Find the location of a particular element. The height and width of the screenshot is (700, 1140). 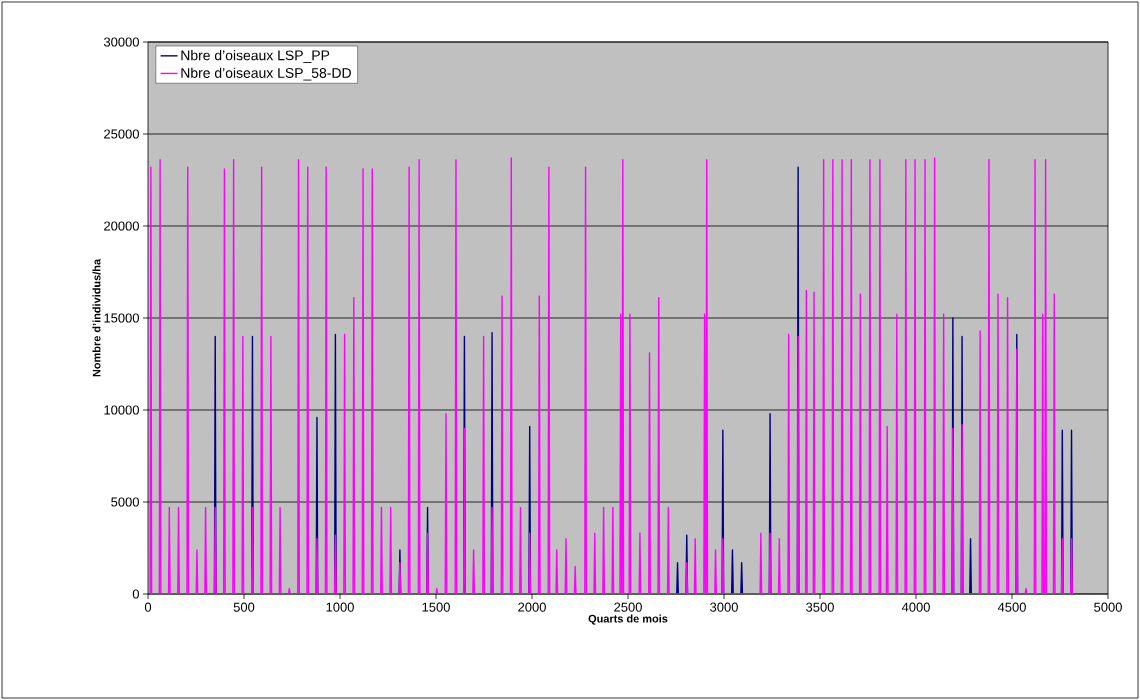

x-axis-title: Quarts de mois is located at coordinates (628, 619).